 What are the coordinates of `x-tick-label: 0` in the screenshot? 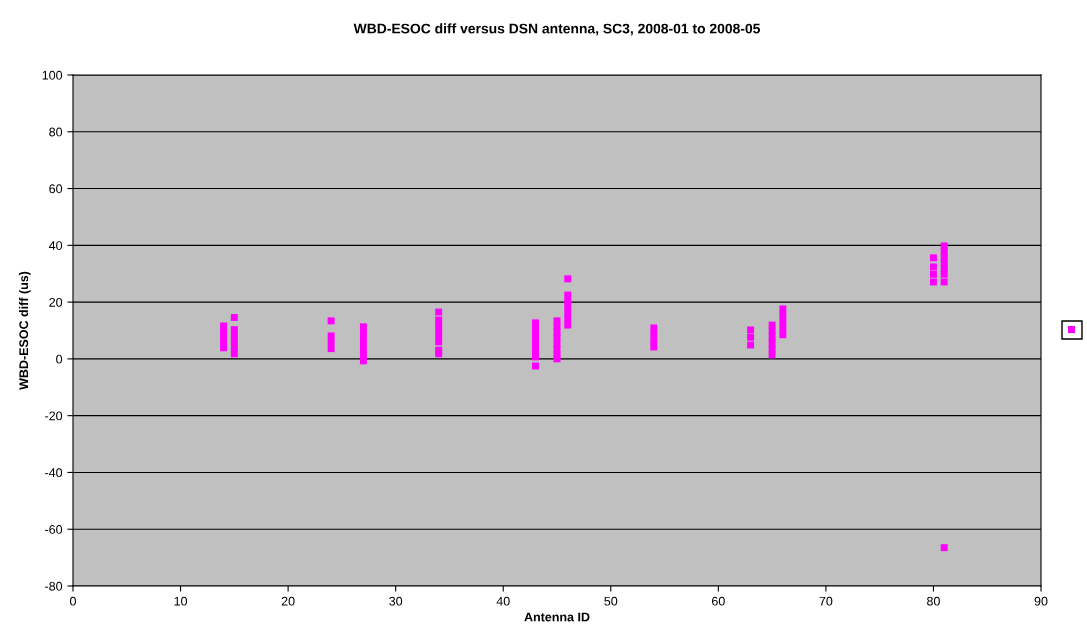 It's located at (73, 601).